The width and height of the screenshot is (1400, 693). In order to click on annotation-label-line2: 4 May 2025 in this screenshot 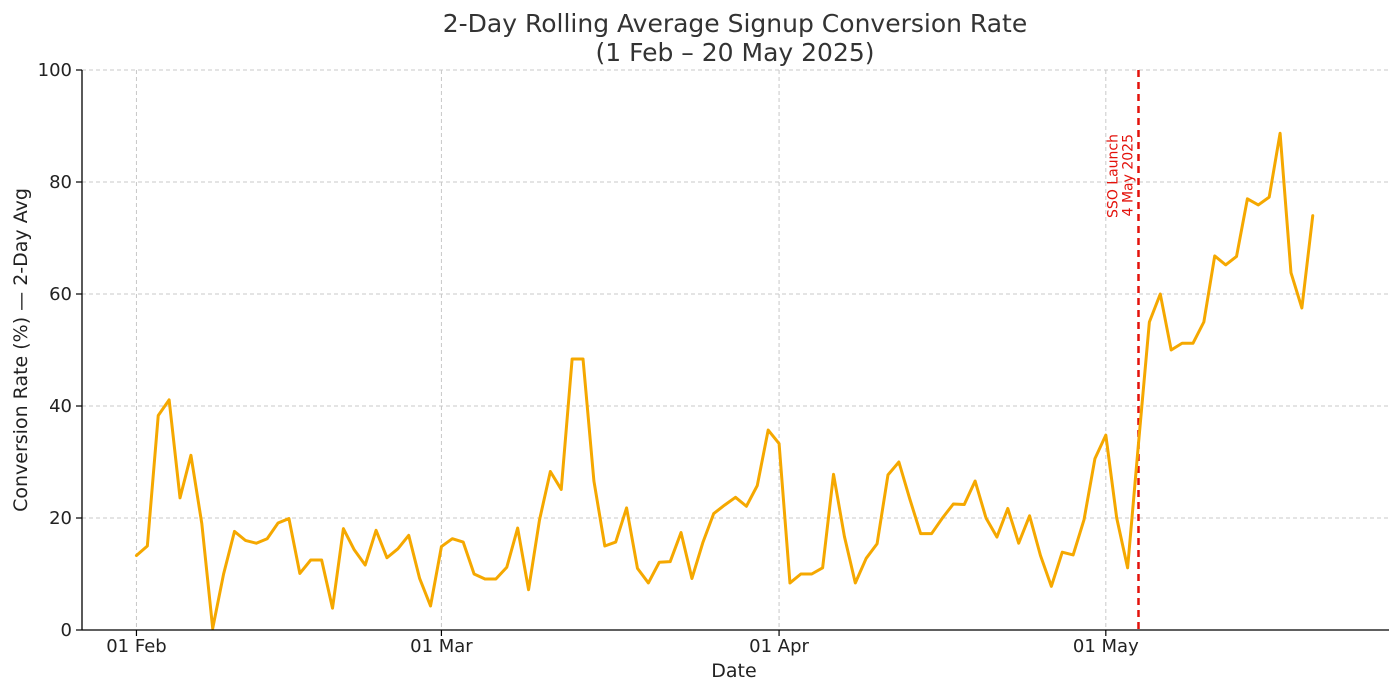, I will do `click(1128, 175)`.